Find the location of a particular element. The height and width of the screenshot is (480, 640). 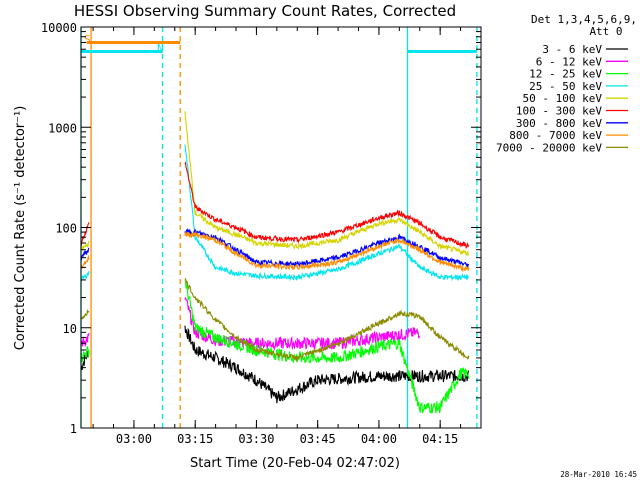

y-tick-label-4: 10000 is located at coordinates (59, 28).